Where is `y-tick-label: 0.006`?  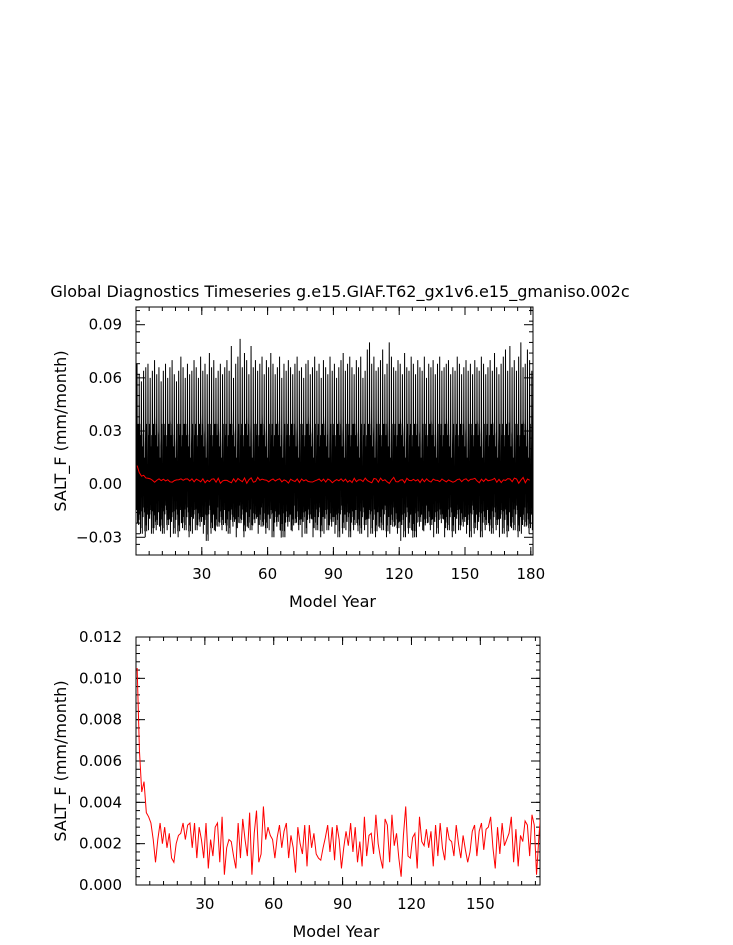 y-tick-label: 0.006 is located at coordinates (100, 761).